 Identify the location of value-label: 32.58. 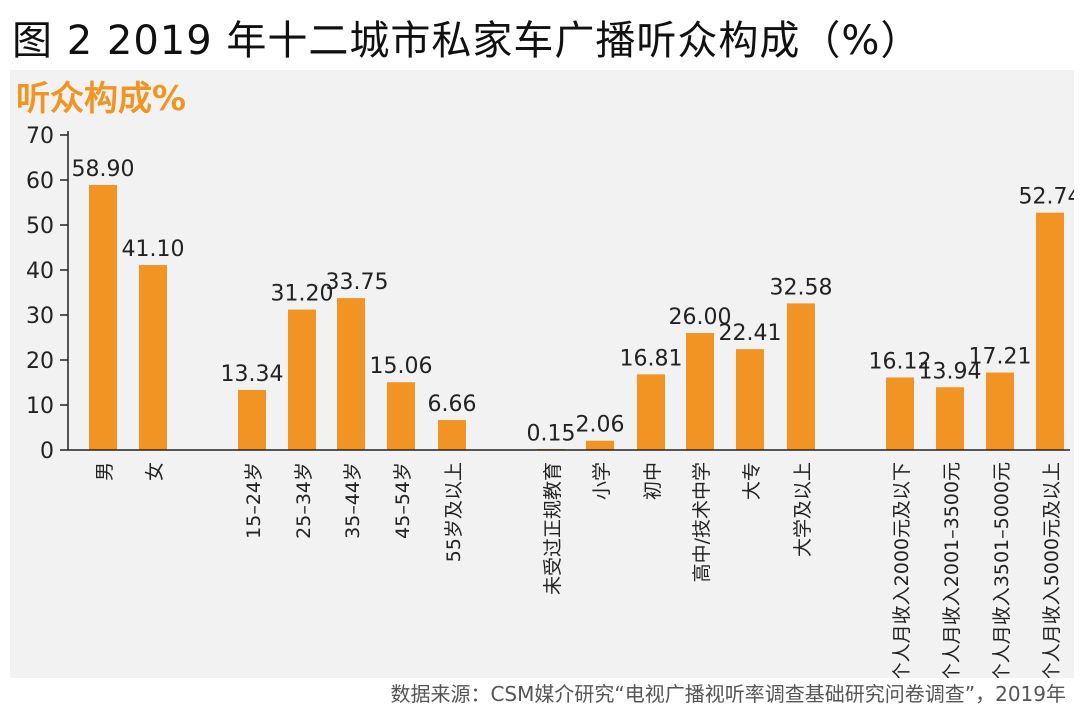
(801, 287).